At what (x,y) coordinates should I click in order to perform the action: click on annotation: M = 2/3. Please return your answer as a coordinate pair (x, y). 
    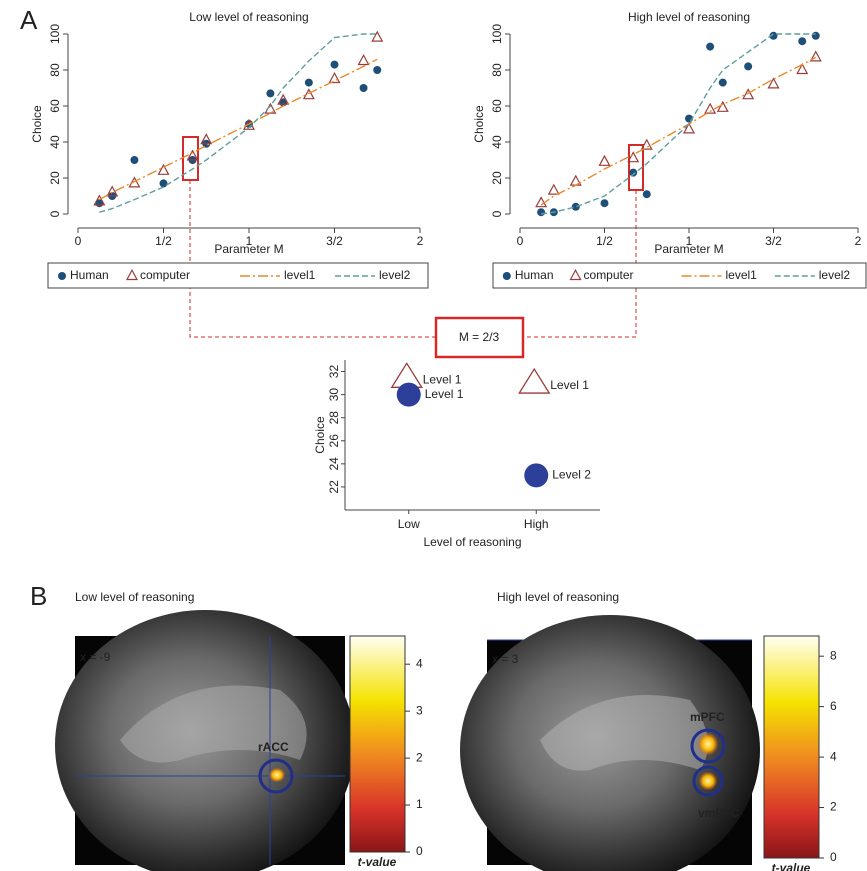
    Looking at the image, I should click on (479, 337).